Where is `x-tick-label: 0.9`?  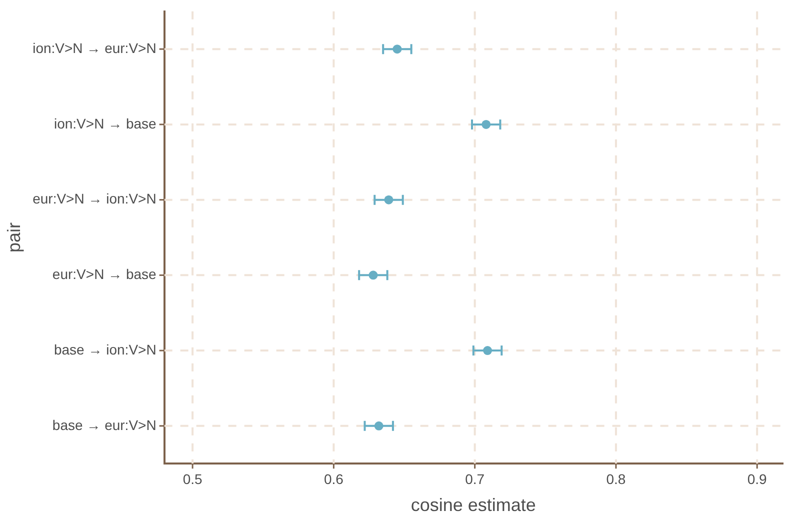 x-tick-label: 0.9 is located at coordinates (757, 478).